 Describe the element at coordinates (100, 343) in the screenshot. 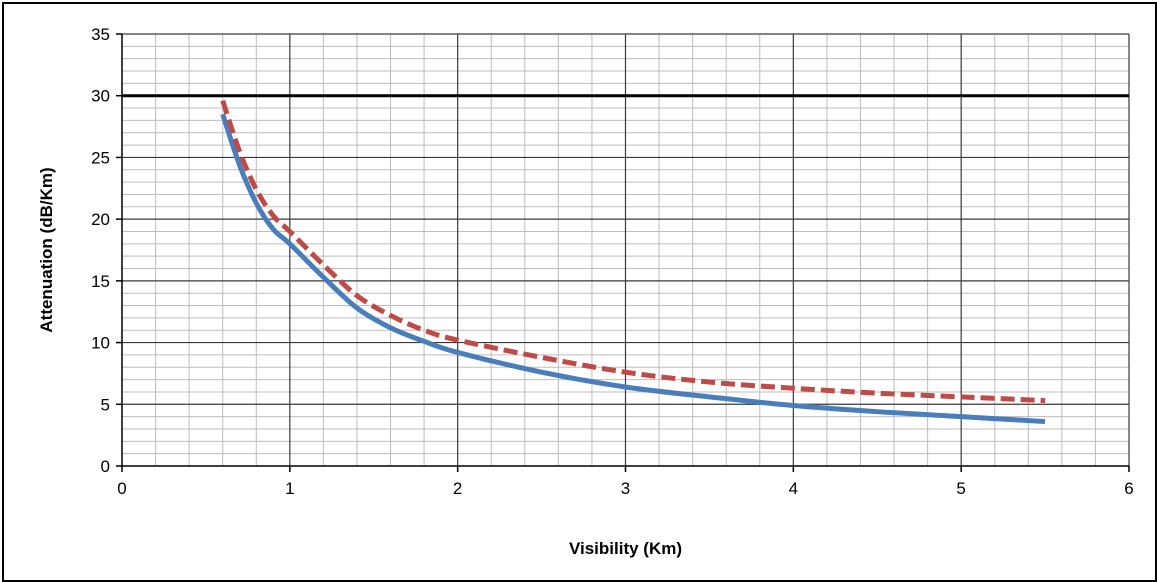

I see `y-tick-label: 10` at that location.